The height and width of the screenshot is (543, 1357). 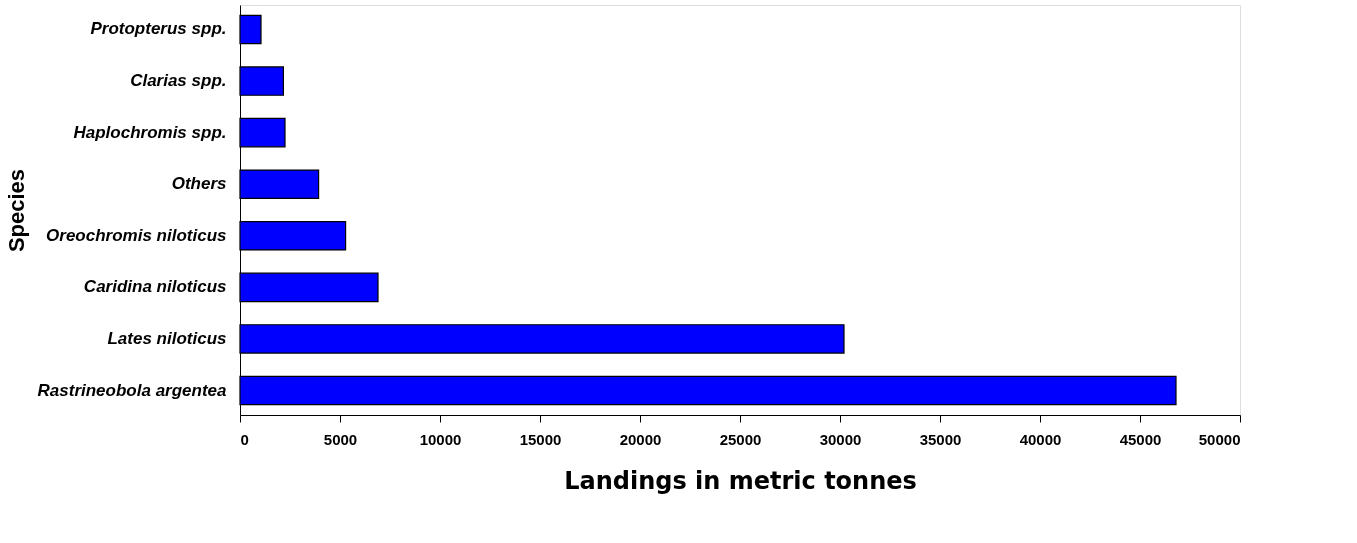 I want to click on y-tick-label: Haplochromis spp., so click(x=150, y=132).